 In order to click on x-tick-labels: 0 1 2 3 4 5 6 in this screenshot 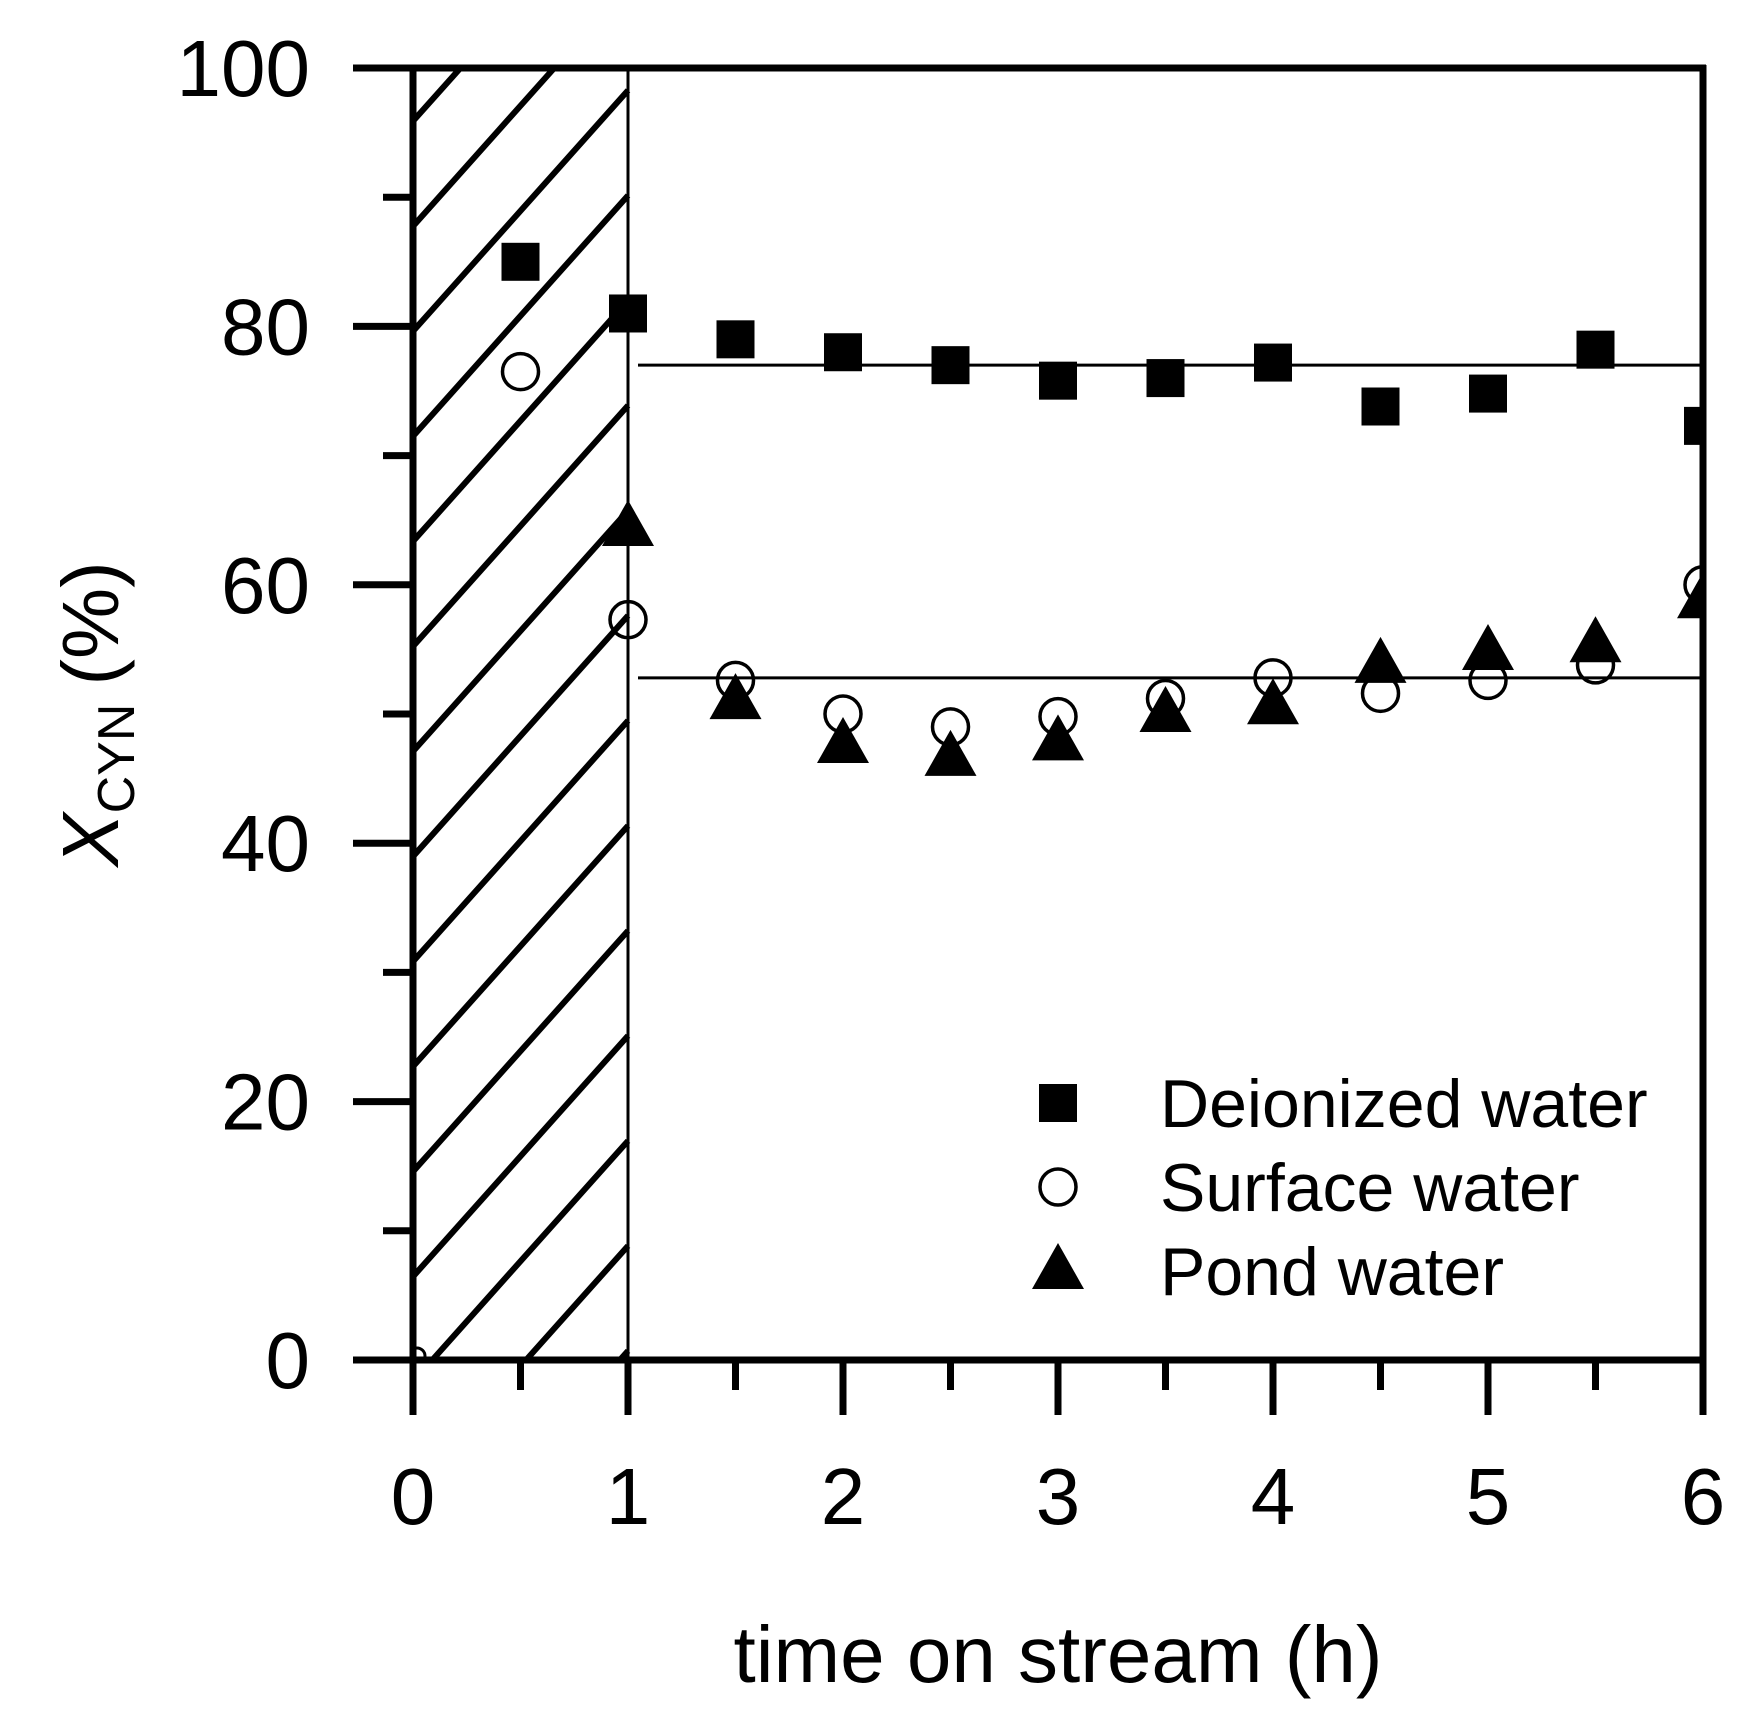, I will do `click(1058, 1496)`.